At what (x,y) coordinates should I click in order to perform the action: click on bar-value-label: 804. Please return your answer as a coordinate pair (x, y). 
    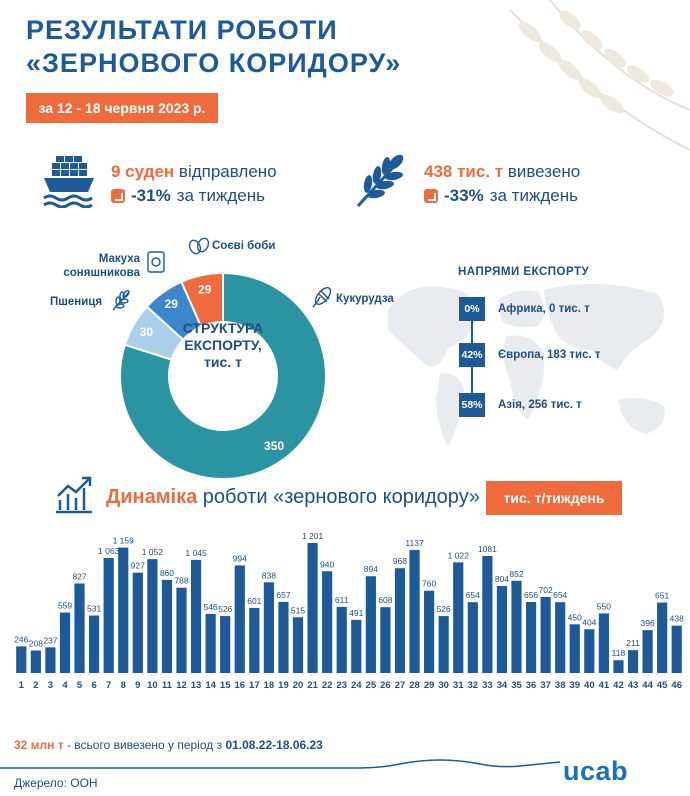
    Looking at the image, I should click on (502, 579).